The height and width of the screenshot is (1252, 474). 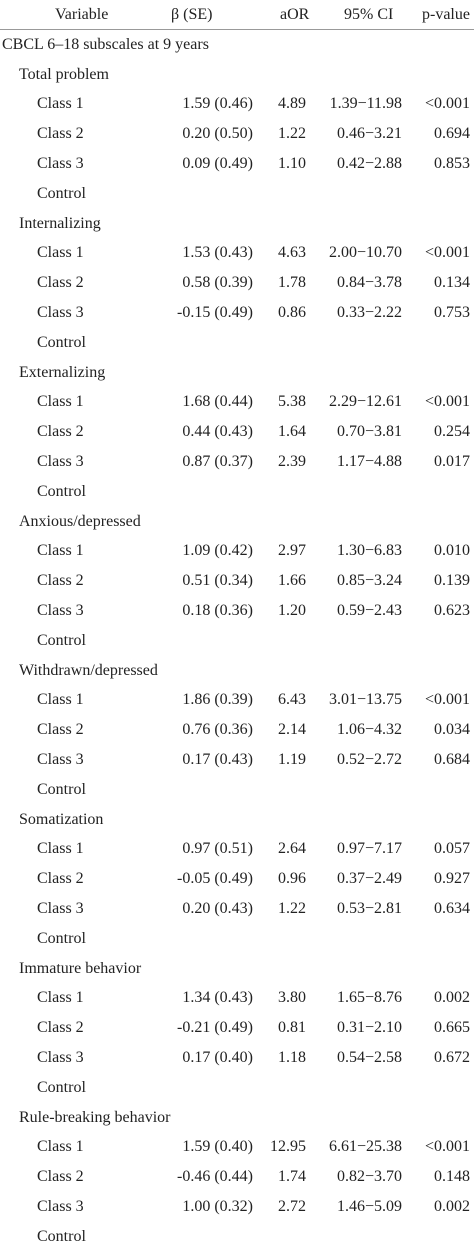 What do you see at coordinates (365, 104) in the screenshot?
I see `ci-cell: 1.39−11.98` at bounding box center [365, 104].